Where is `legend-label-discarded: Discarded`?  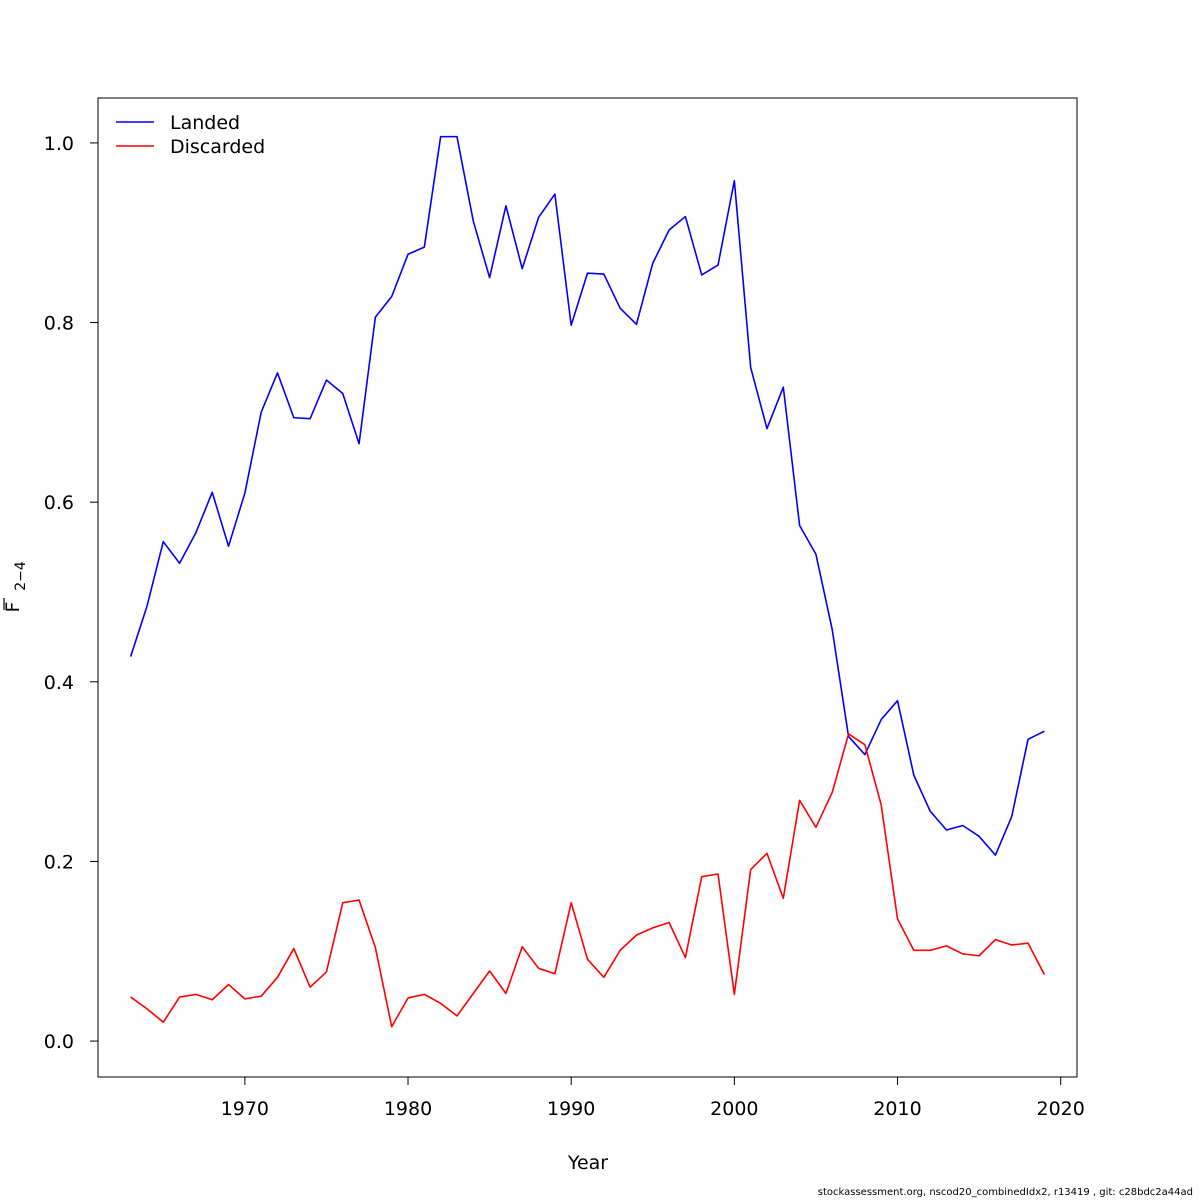 legend-label-discarded: Discarded is located at coordinates (217, 147).